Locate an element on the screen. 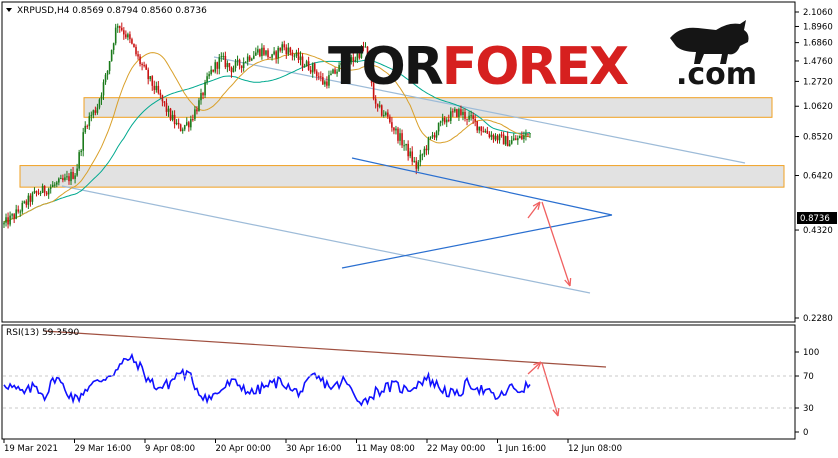 Image resolution: width=838 pixels, height=458 pixels. symbol-info: XRPUSD,H4 0.8569 0.8794 0.8560 0.8736 is located at coordinates (112, 11).